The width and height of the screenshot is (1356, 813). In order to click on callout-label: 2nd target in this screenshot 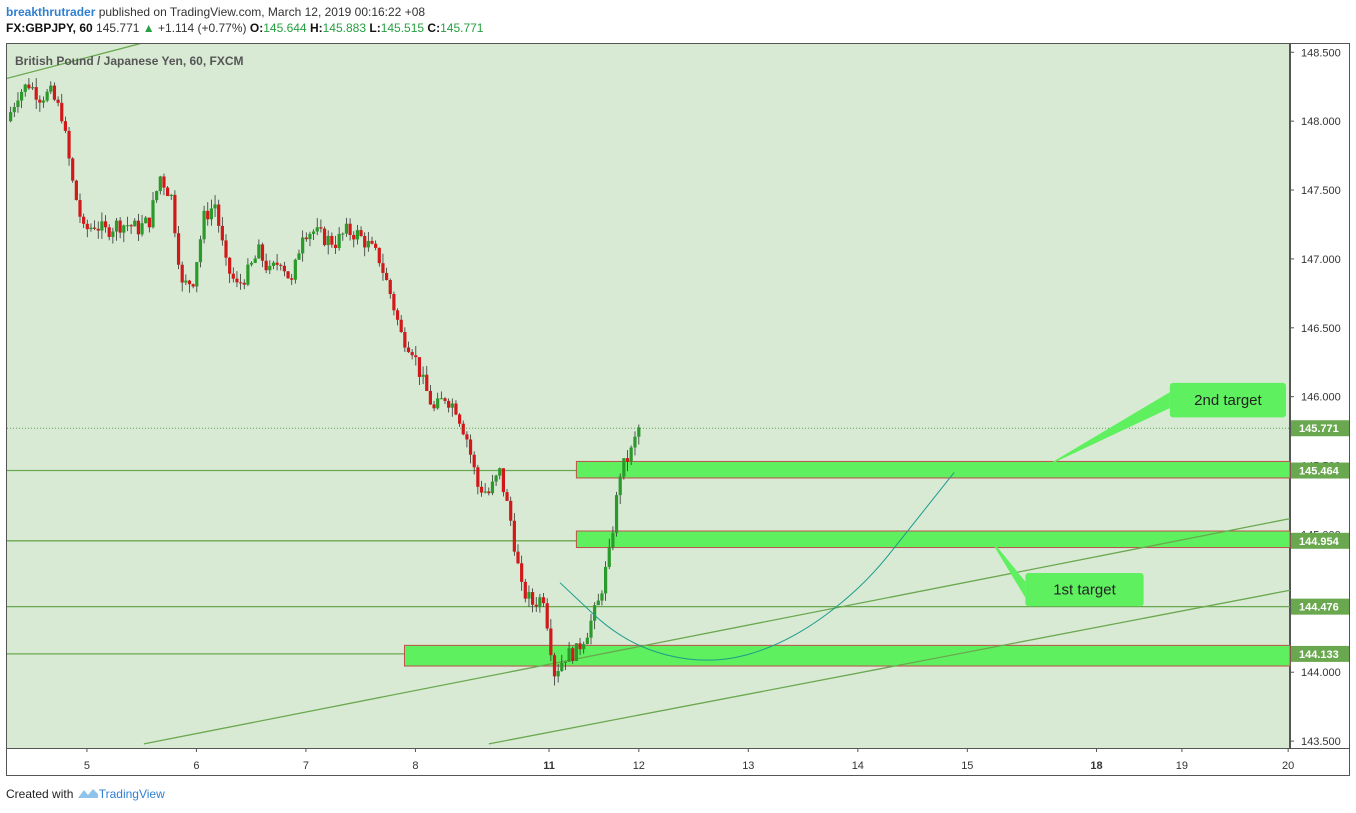, I will do `click(1228, 400)`.